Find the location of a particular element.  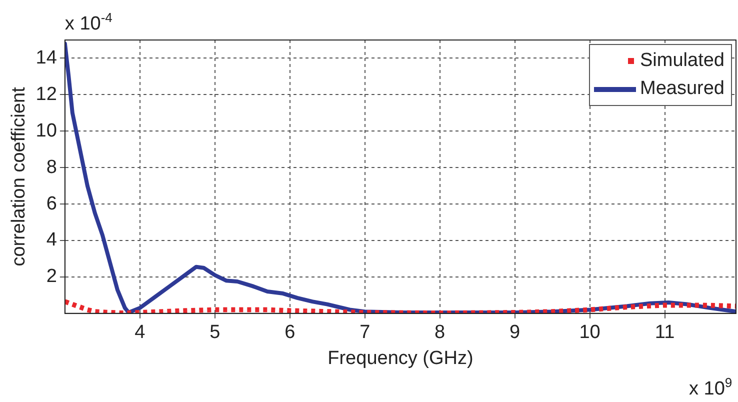

y-tick-label: 8 is located at coordinates (51, 167).